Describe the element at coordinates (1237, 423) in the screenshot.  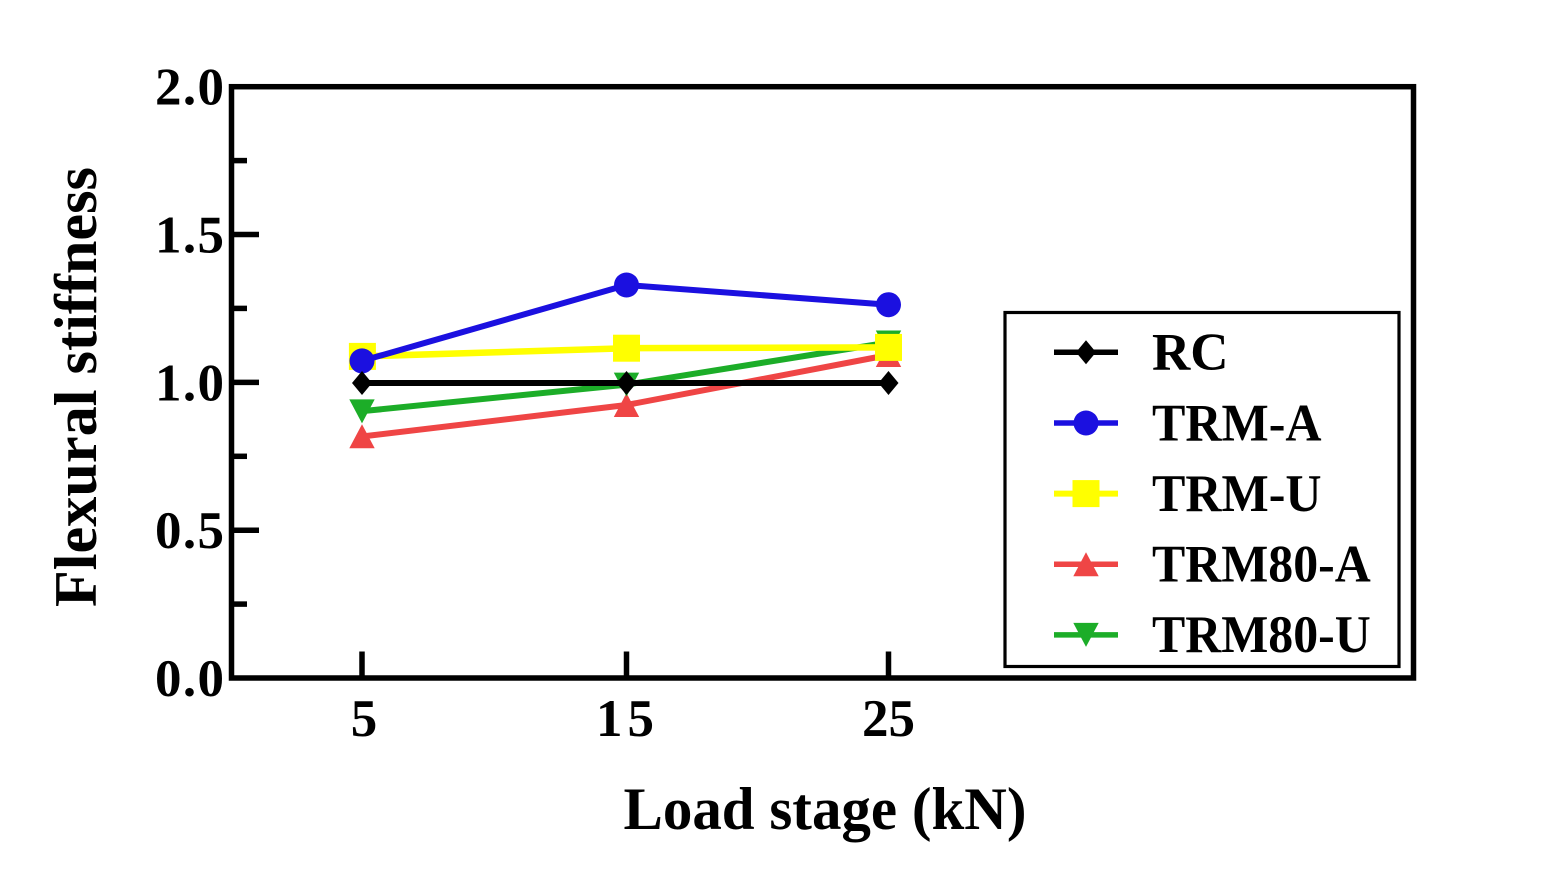
I see `svg-text: TRM-A` at that location.